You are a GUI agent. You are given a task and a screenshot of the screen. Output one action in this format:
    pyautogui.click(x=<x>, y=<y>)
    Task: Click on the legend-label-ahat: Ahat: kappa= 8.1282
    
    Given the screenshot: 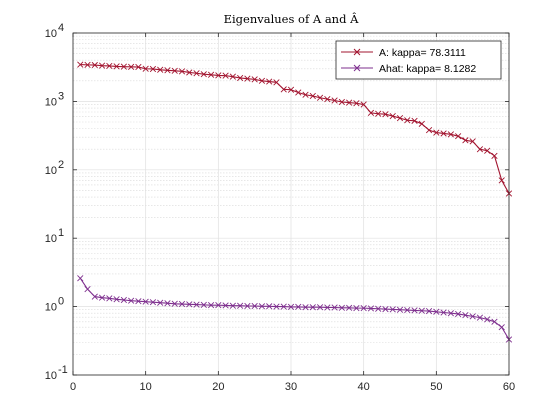 What is the action you would take?
    pyautogui.click(x=427, y=69)
    